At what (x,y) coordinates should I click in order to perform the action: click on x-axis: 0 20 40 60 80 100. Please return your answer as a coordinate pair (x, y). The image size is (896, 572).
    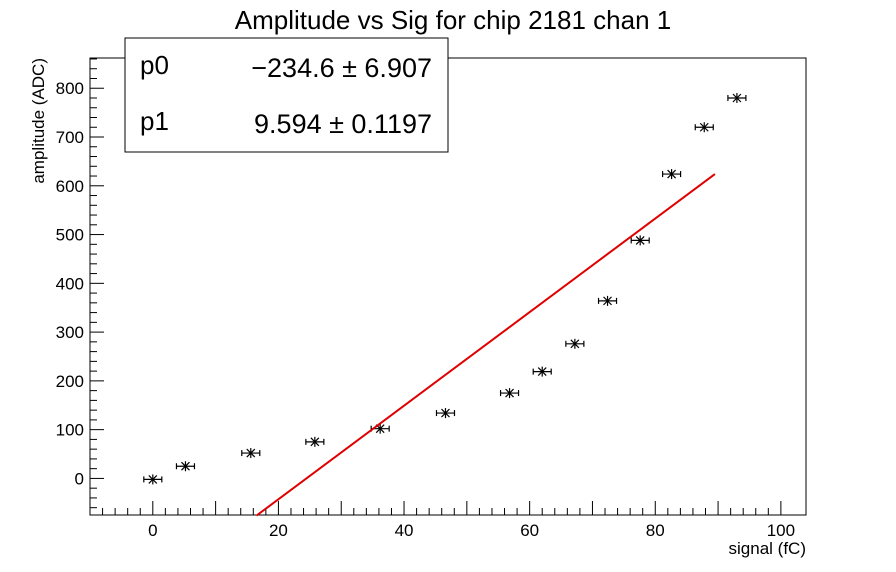
    Looking at the image, I should click on (442, 520).